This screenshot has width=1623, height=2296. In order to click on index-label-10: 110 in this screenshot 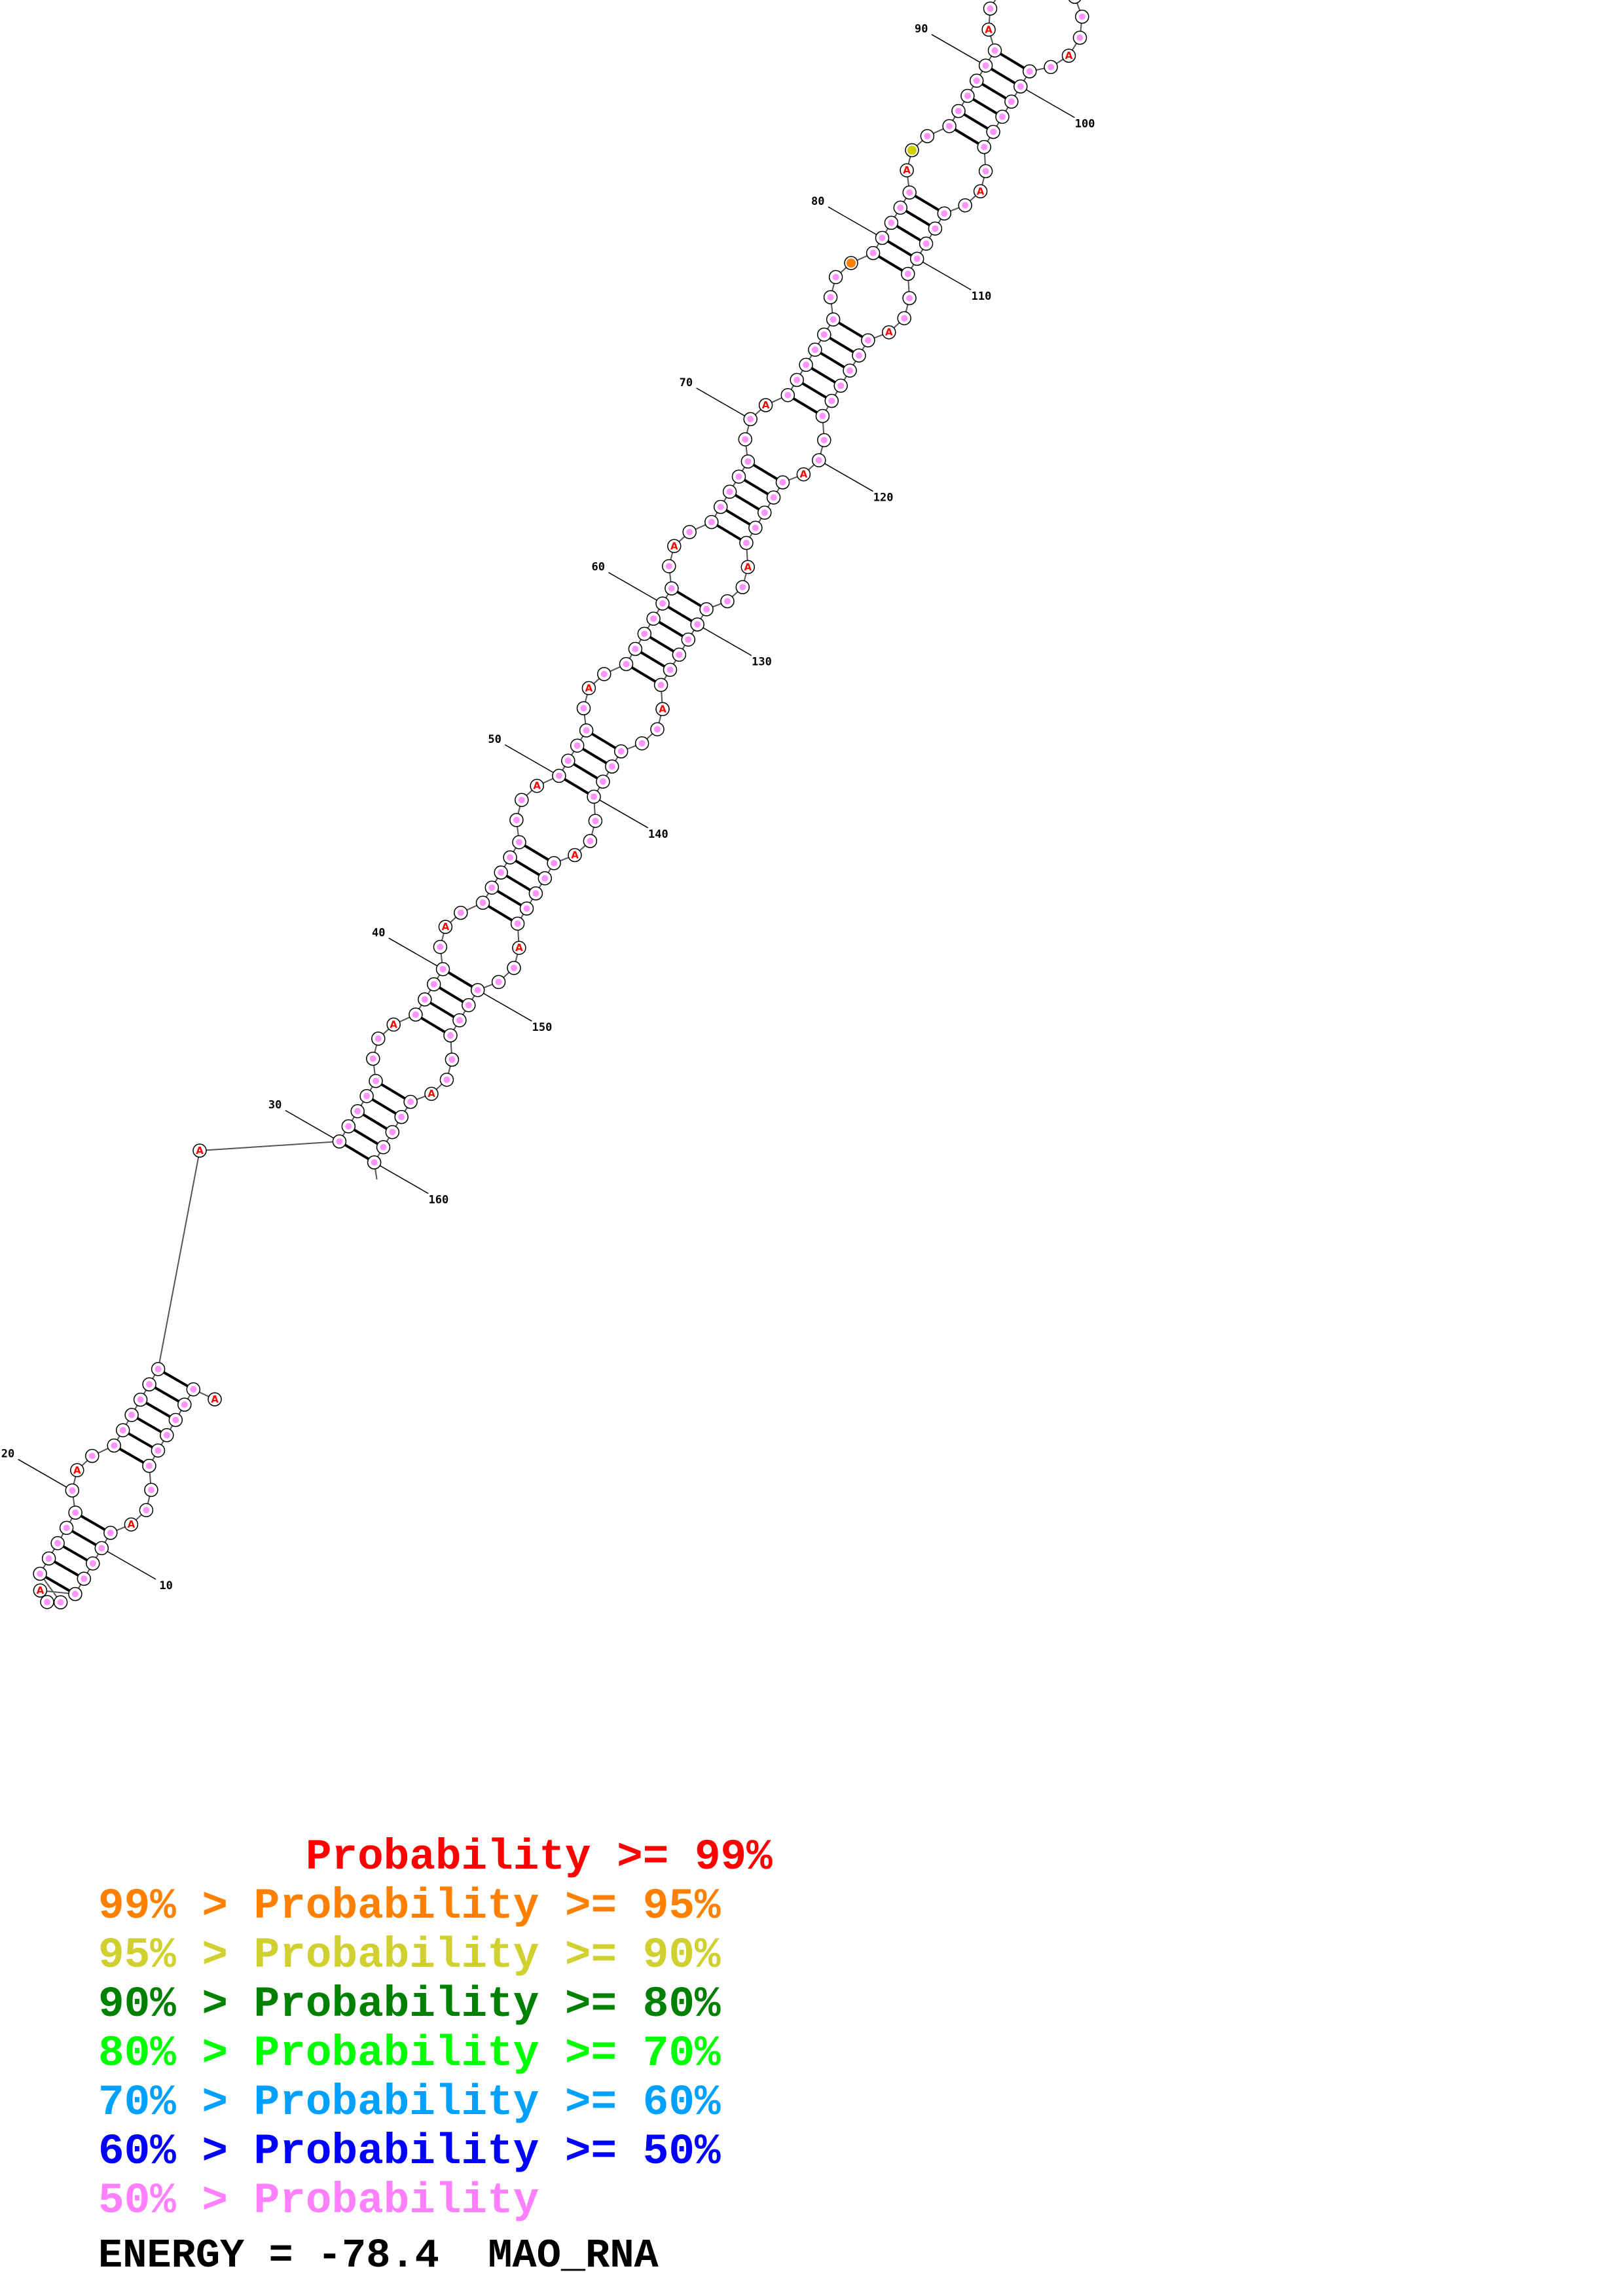, I will do `click(982, 296)`.